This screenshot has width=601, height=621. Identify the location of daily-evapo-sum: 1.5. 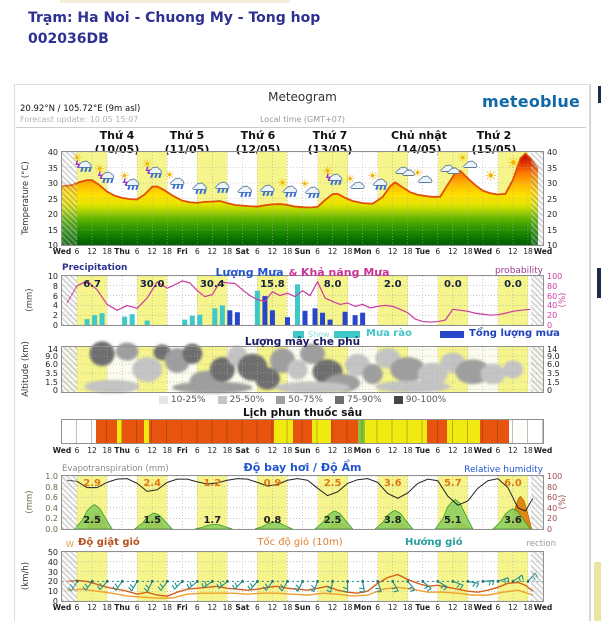
(152, 520).